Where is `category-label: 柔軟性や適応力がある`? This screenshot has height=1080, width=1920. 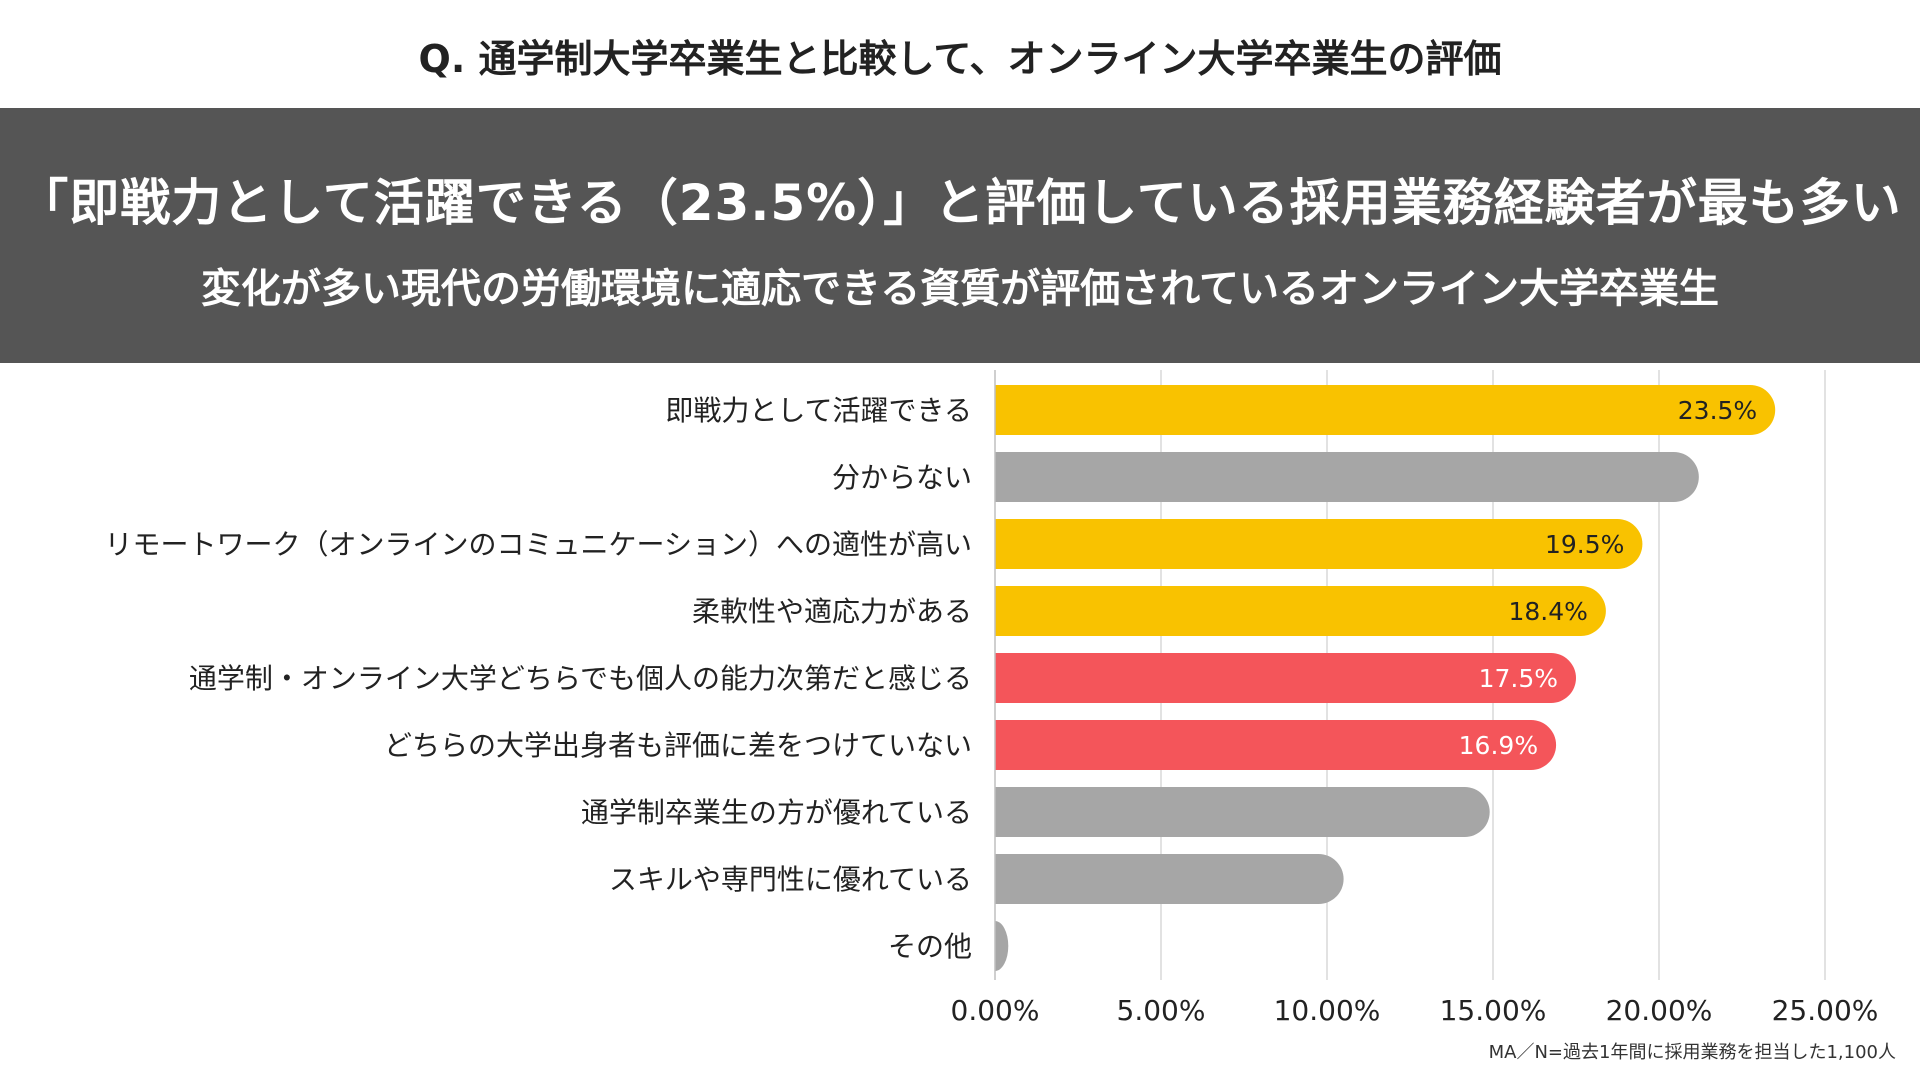
category-label: 柔軟性や適応力がある is located at coordinates (832, 611).